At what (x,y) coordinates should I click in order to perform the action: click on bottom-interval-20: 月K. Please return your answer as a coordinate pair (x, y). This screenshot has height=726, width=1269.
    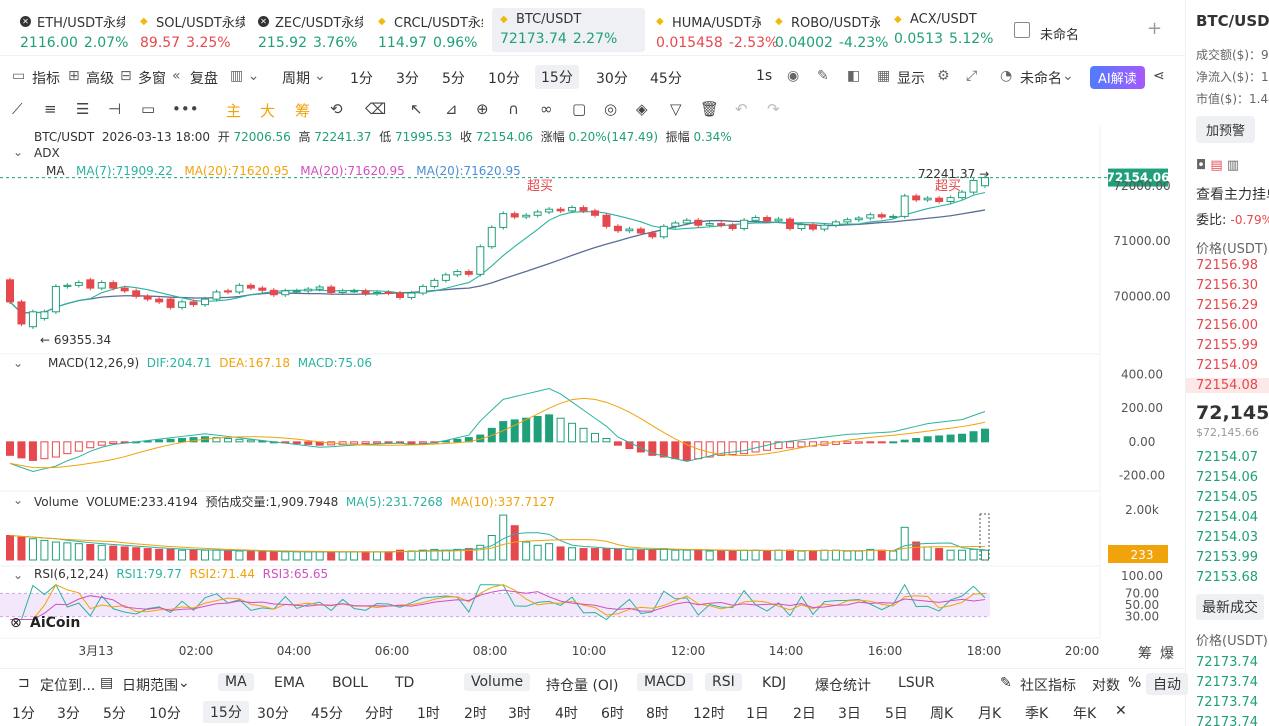
    Looking at the image, I should click on (990, 714).